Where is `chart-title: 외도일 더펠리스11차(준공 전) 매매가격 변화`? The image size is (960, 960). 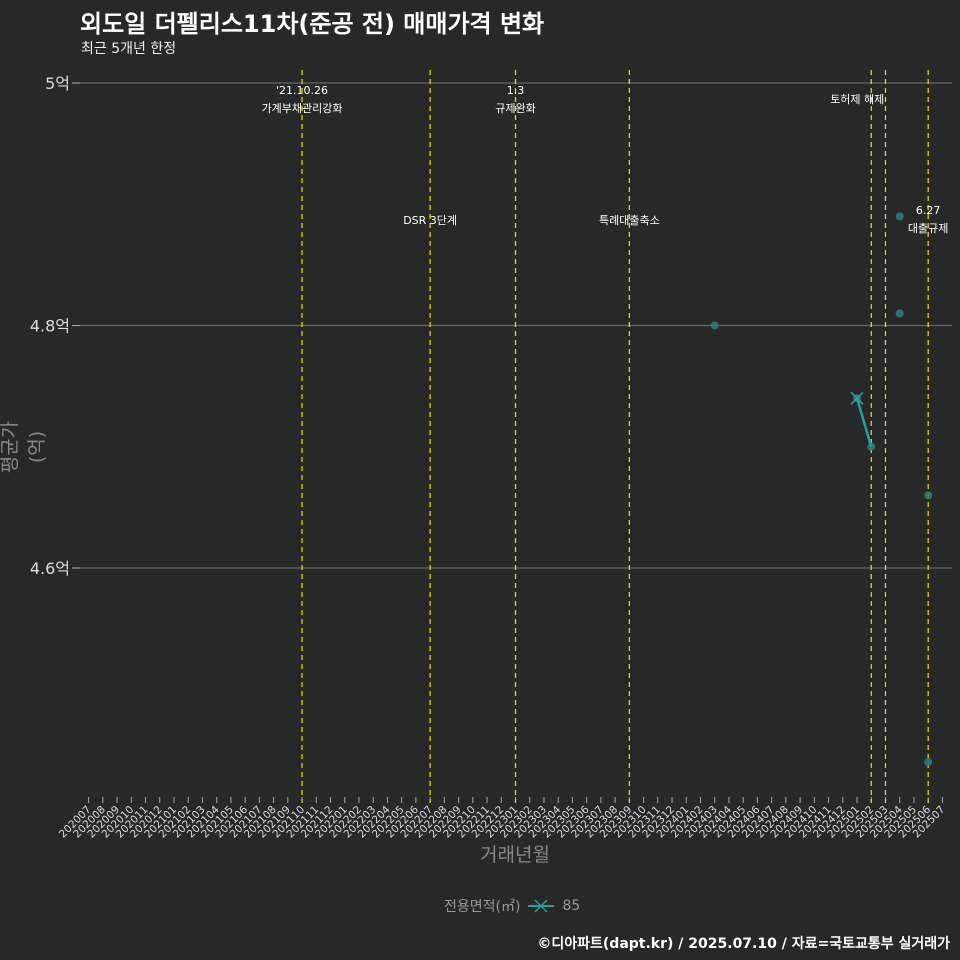
chart-title: 외도일 더펠리스11차(준공 전) 매매가격 변화 is located at coordinates (312, 24).